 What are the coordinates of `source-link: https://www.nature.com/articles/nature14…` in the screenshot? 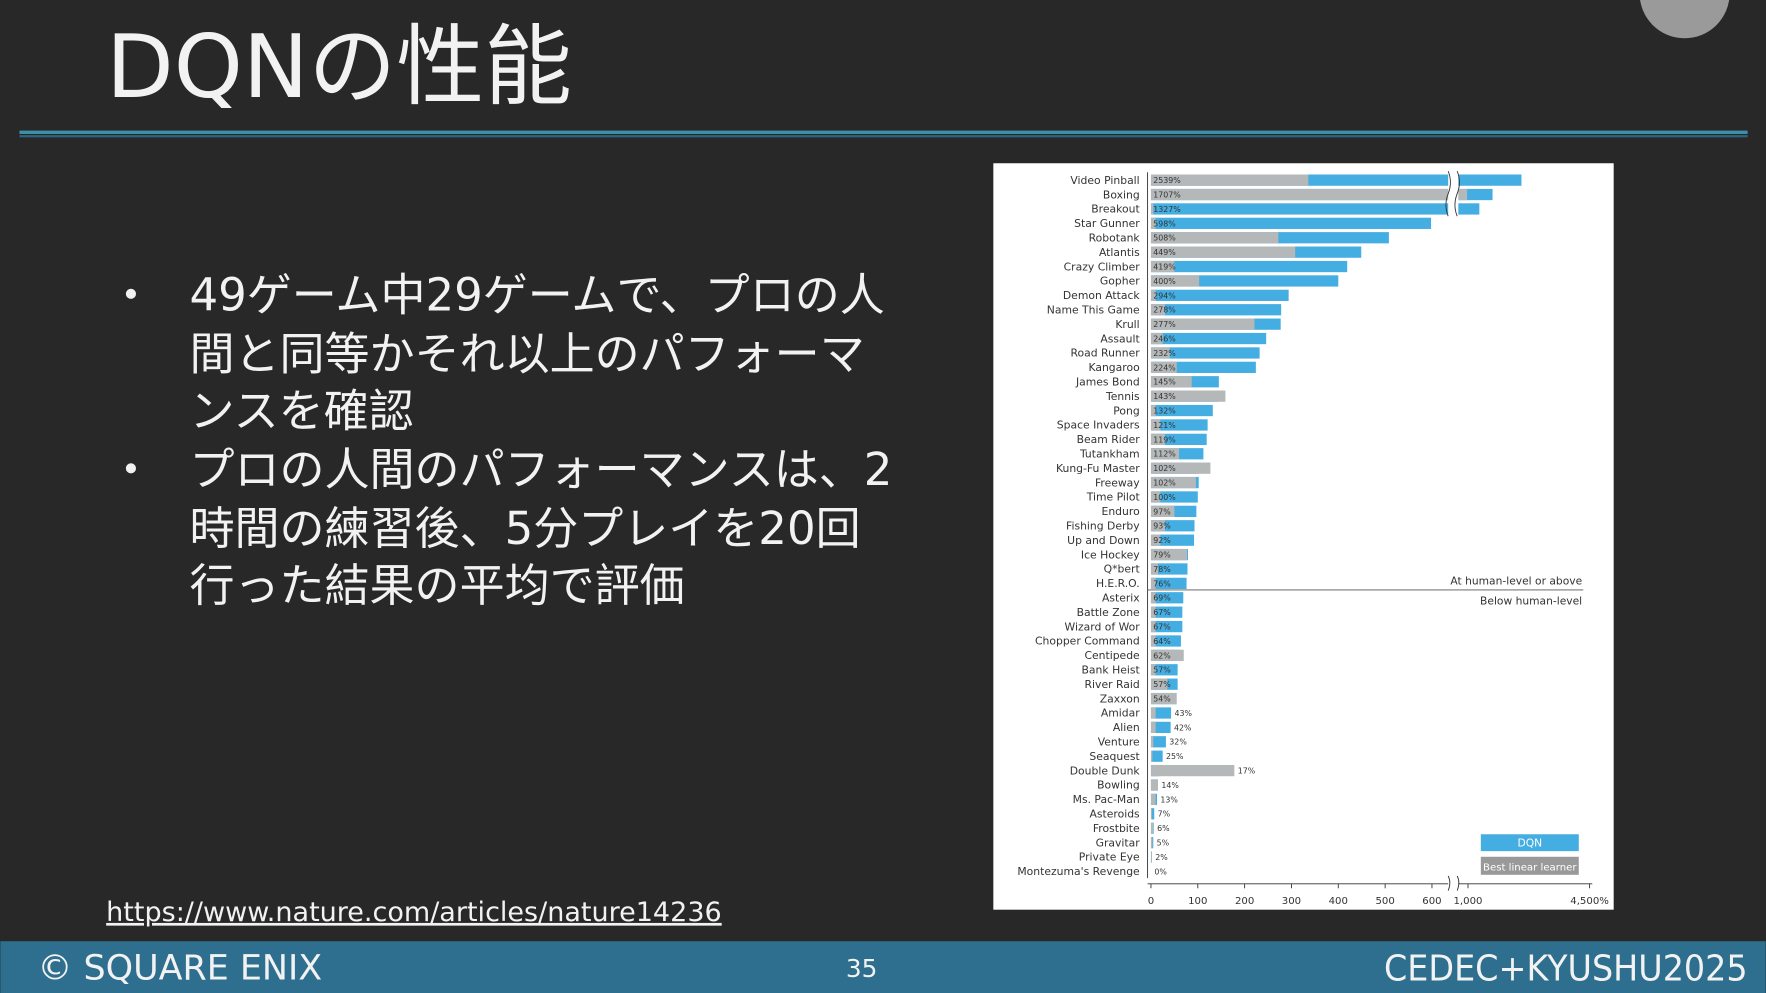 It's located at (414, 912).